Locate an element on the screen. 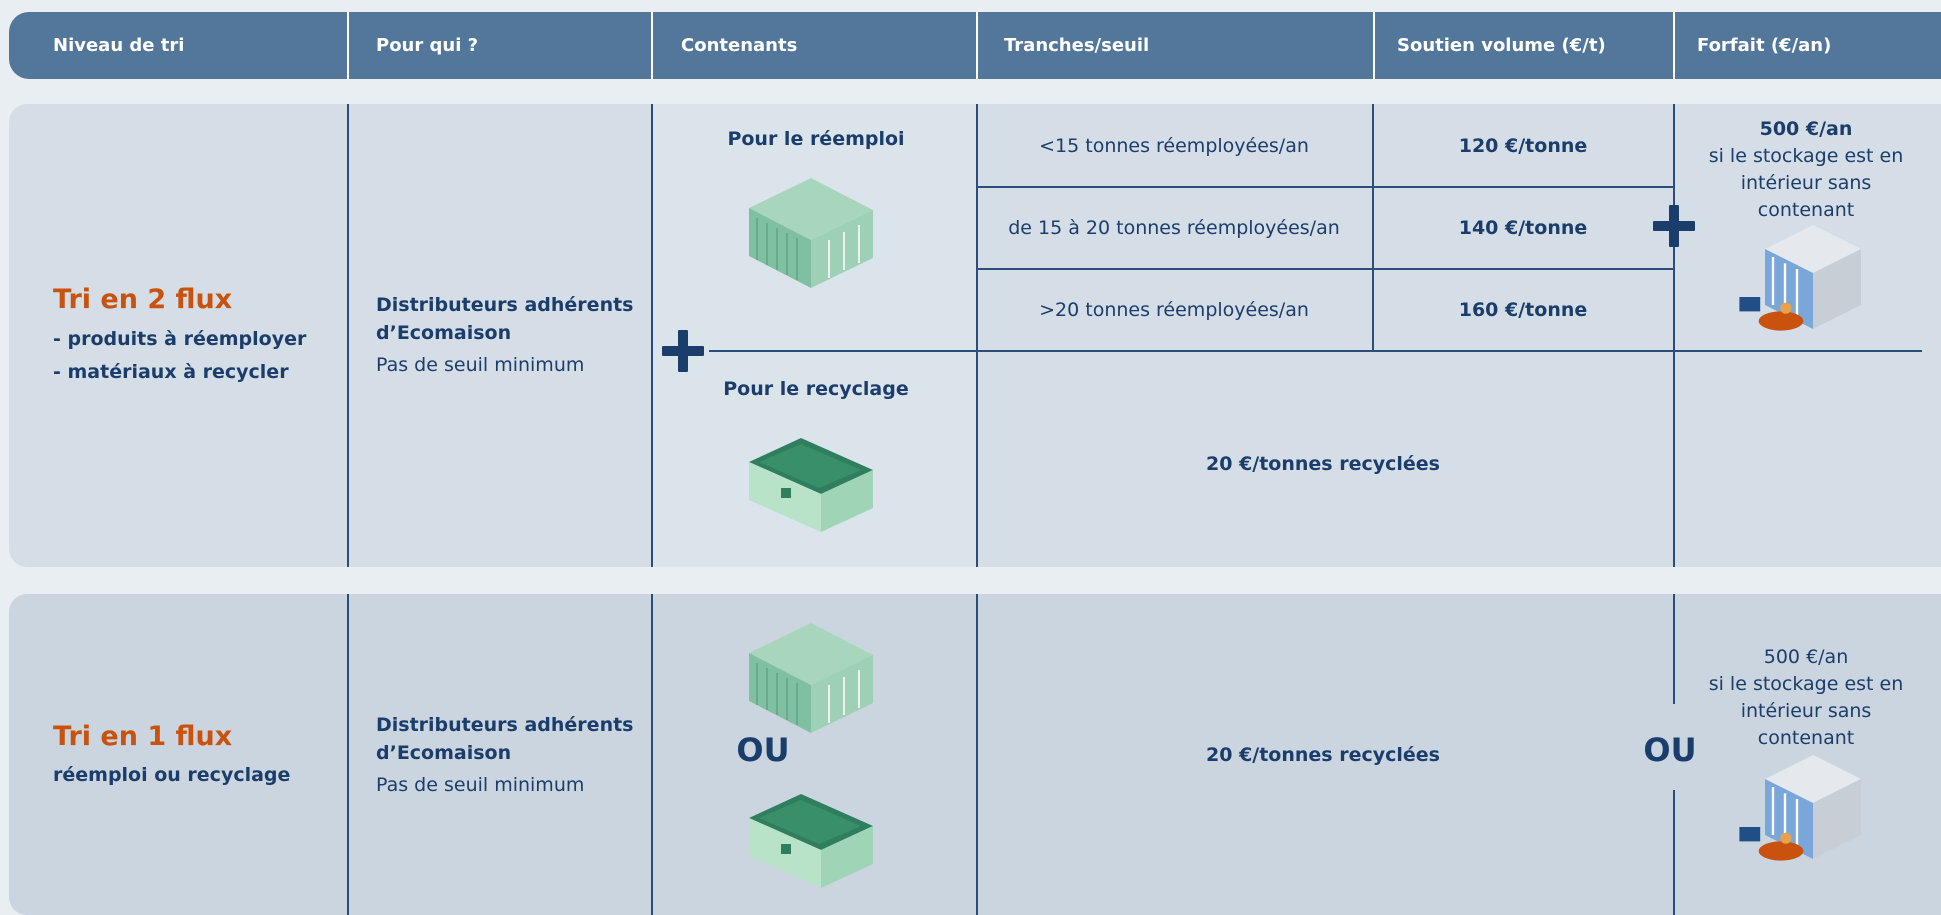 Image resolution: width=1941 pixels, height=915 pixels. header-cell: Pour qui ? is located at coordinates (427, 45).